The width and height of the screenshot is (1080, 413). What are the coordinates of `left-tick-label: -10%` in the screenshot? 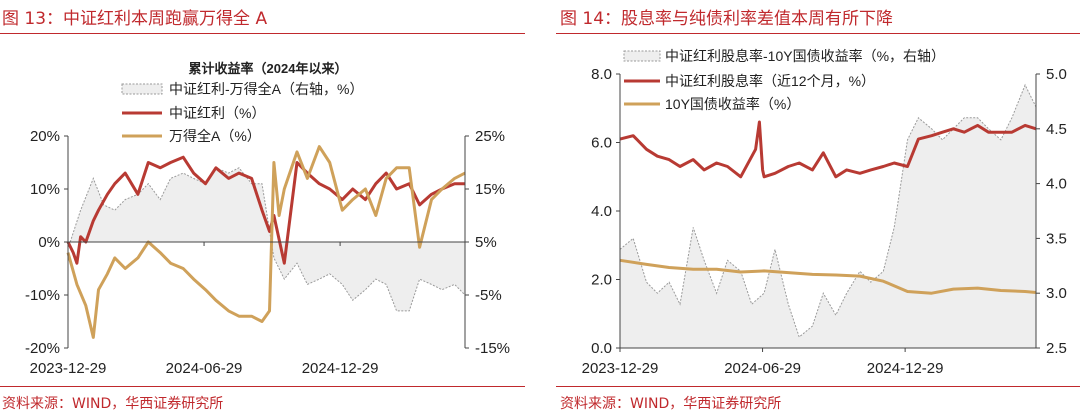 It's located at (42, 295).